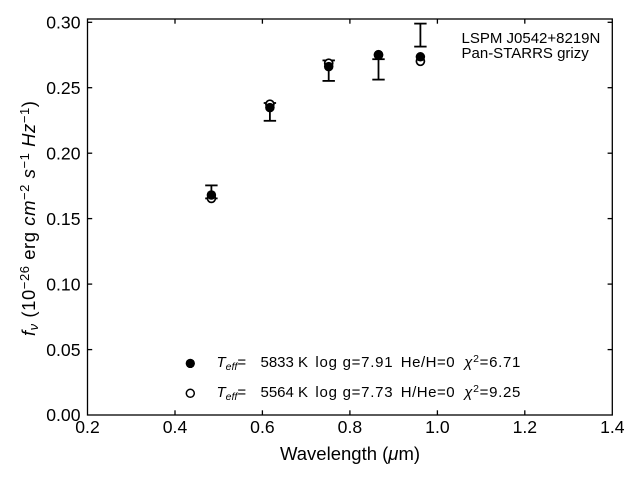 The width and height of the screenshot is (640, 480). I want to click on svg-text: Pan-STARRS grizy, so click(526, 53).